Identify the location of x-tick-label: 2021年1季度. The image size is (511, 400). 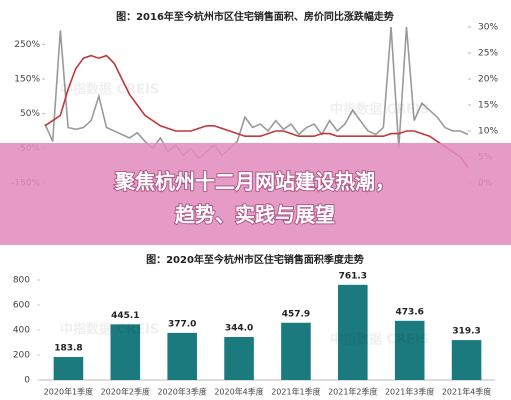
(295, 392).